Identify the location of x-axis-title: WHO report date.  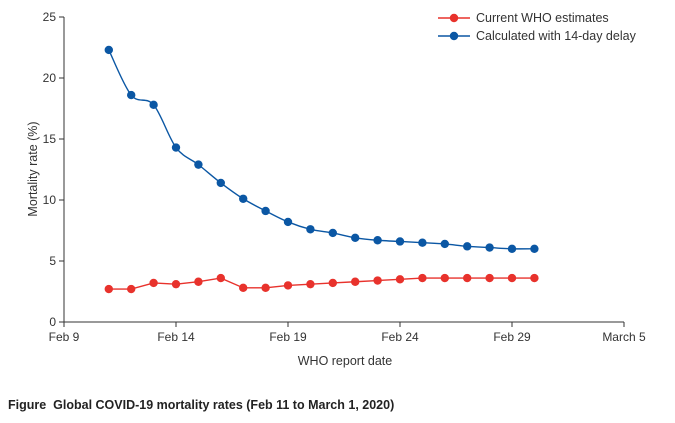
(345, 361).